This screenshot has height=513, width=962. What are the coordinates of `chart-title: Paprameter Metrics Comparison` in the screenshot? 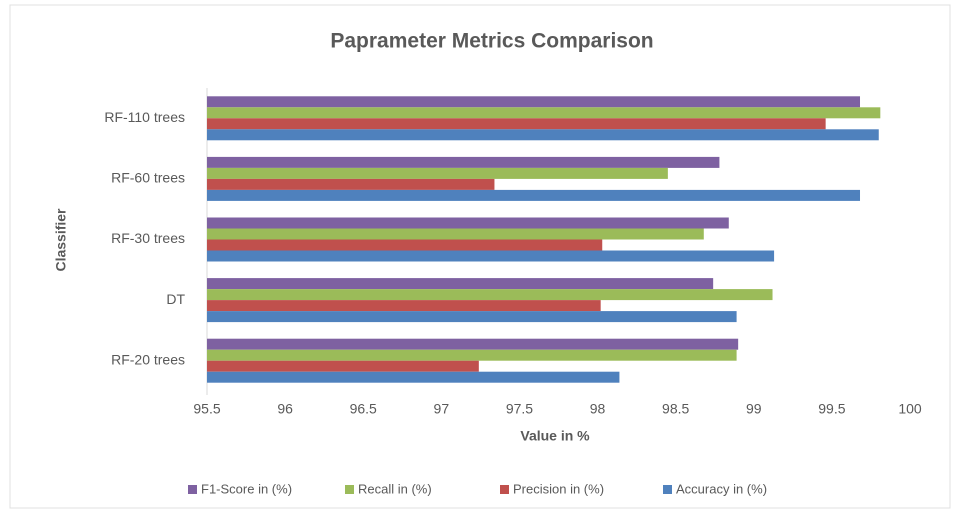 It's located at (491, 41).